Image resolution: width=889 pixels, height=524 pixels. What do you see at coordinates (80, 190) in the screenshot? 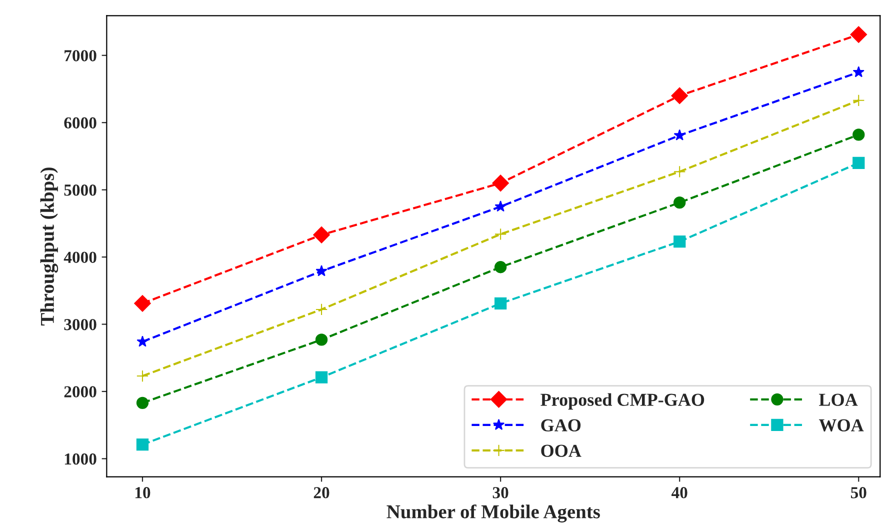
I see `y-tick-label: 5000` at bounding box center [80, 190].